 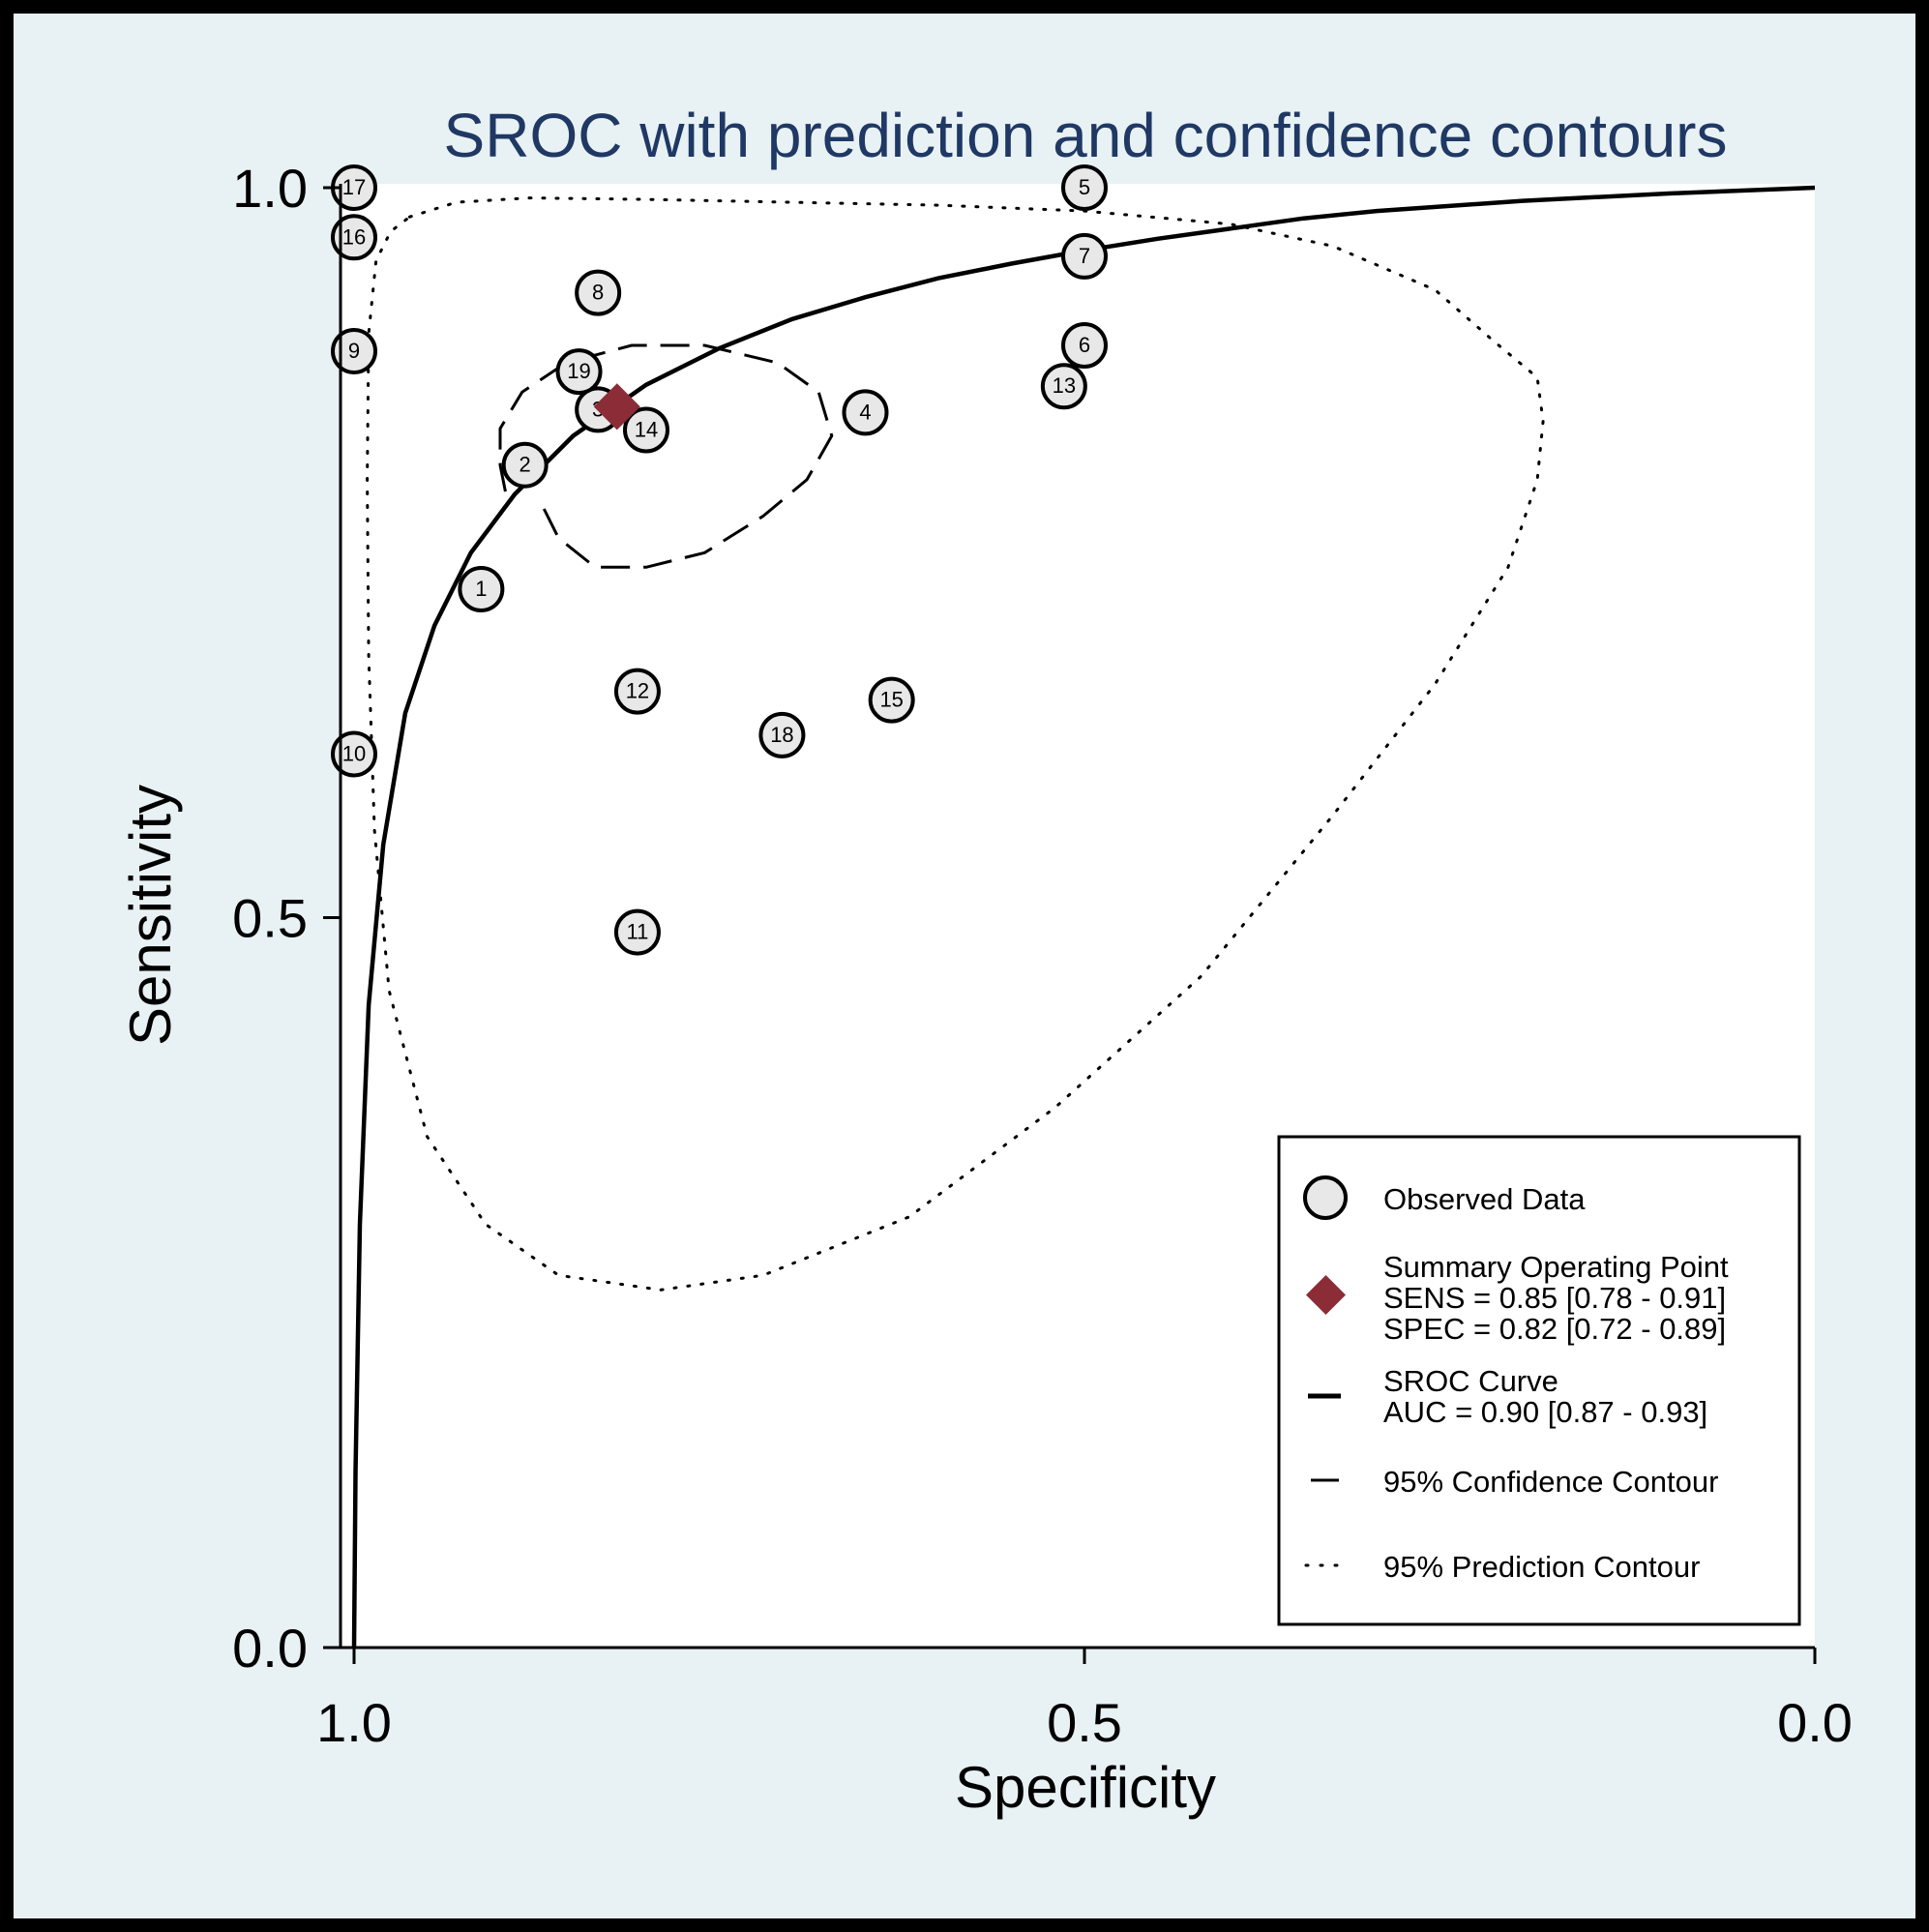 I want to click on x-tick-label: 0.0, so click(x=1815, y=1722).